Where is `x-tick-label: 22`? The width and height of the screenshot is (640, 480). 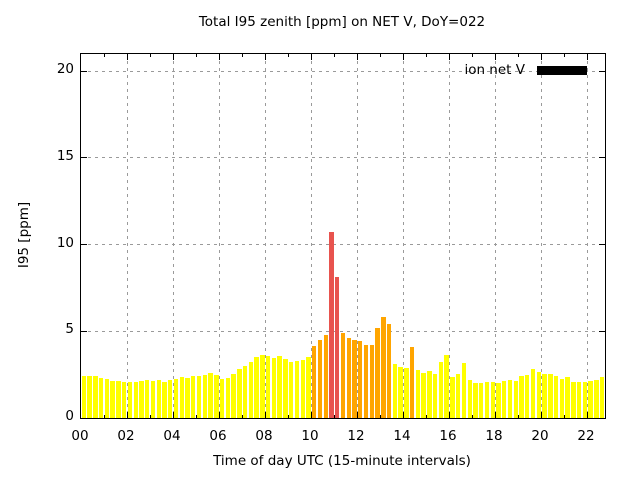
x-tick-label: 22 is located at coordinates (586, 436).